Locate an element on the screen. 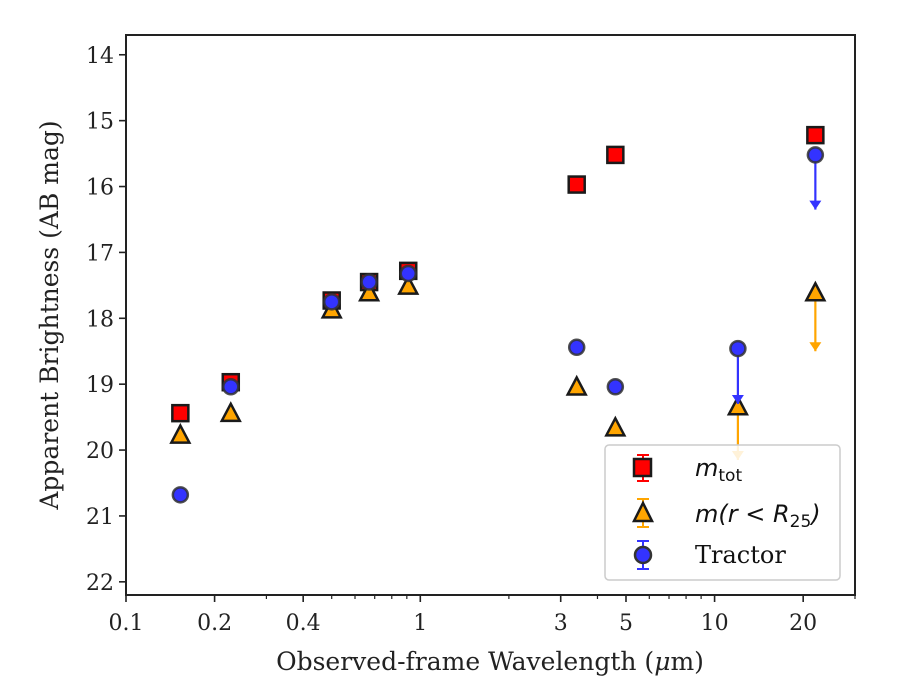 Image resolution: width=900 pixels, height=700 pixels. y-tick-label: 22 is located at coordinates (100, 583).